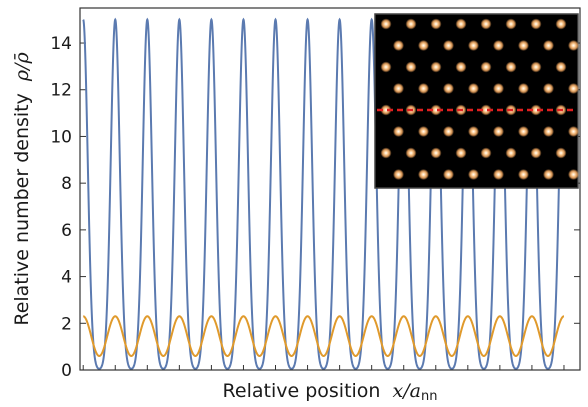 The image size is (588, 407). I want to click on y-tick-label: 8, so click(66, 184).